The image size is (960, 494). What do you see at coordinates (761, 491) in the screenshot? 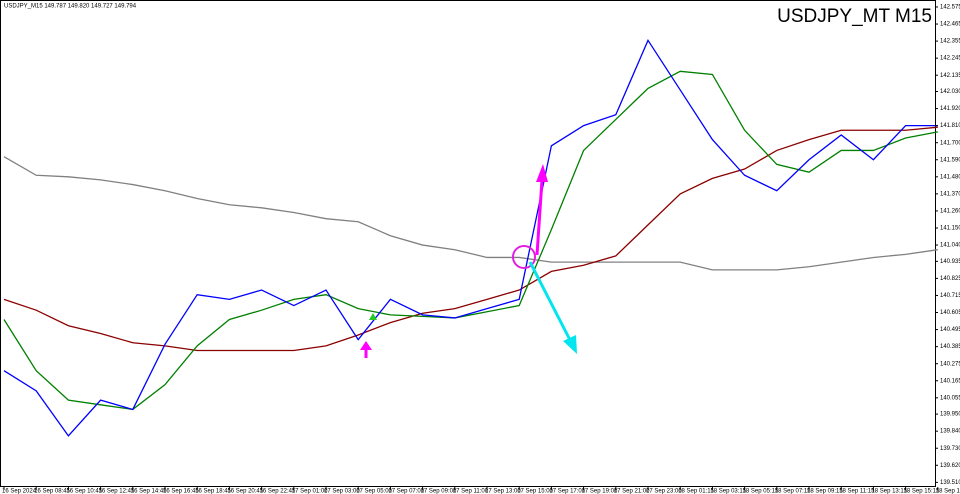
I see `x-tick-label: 18 Sep 05:15` at bounding box center [761, 491].